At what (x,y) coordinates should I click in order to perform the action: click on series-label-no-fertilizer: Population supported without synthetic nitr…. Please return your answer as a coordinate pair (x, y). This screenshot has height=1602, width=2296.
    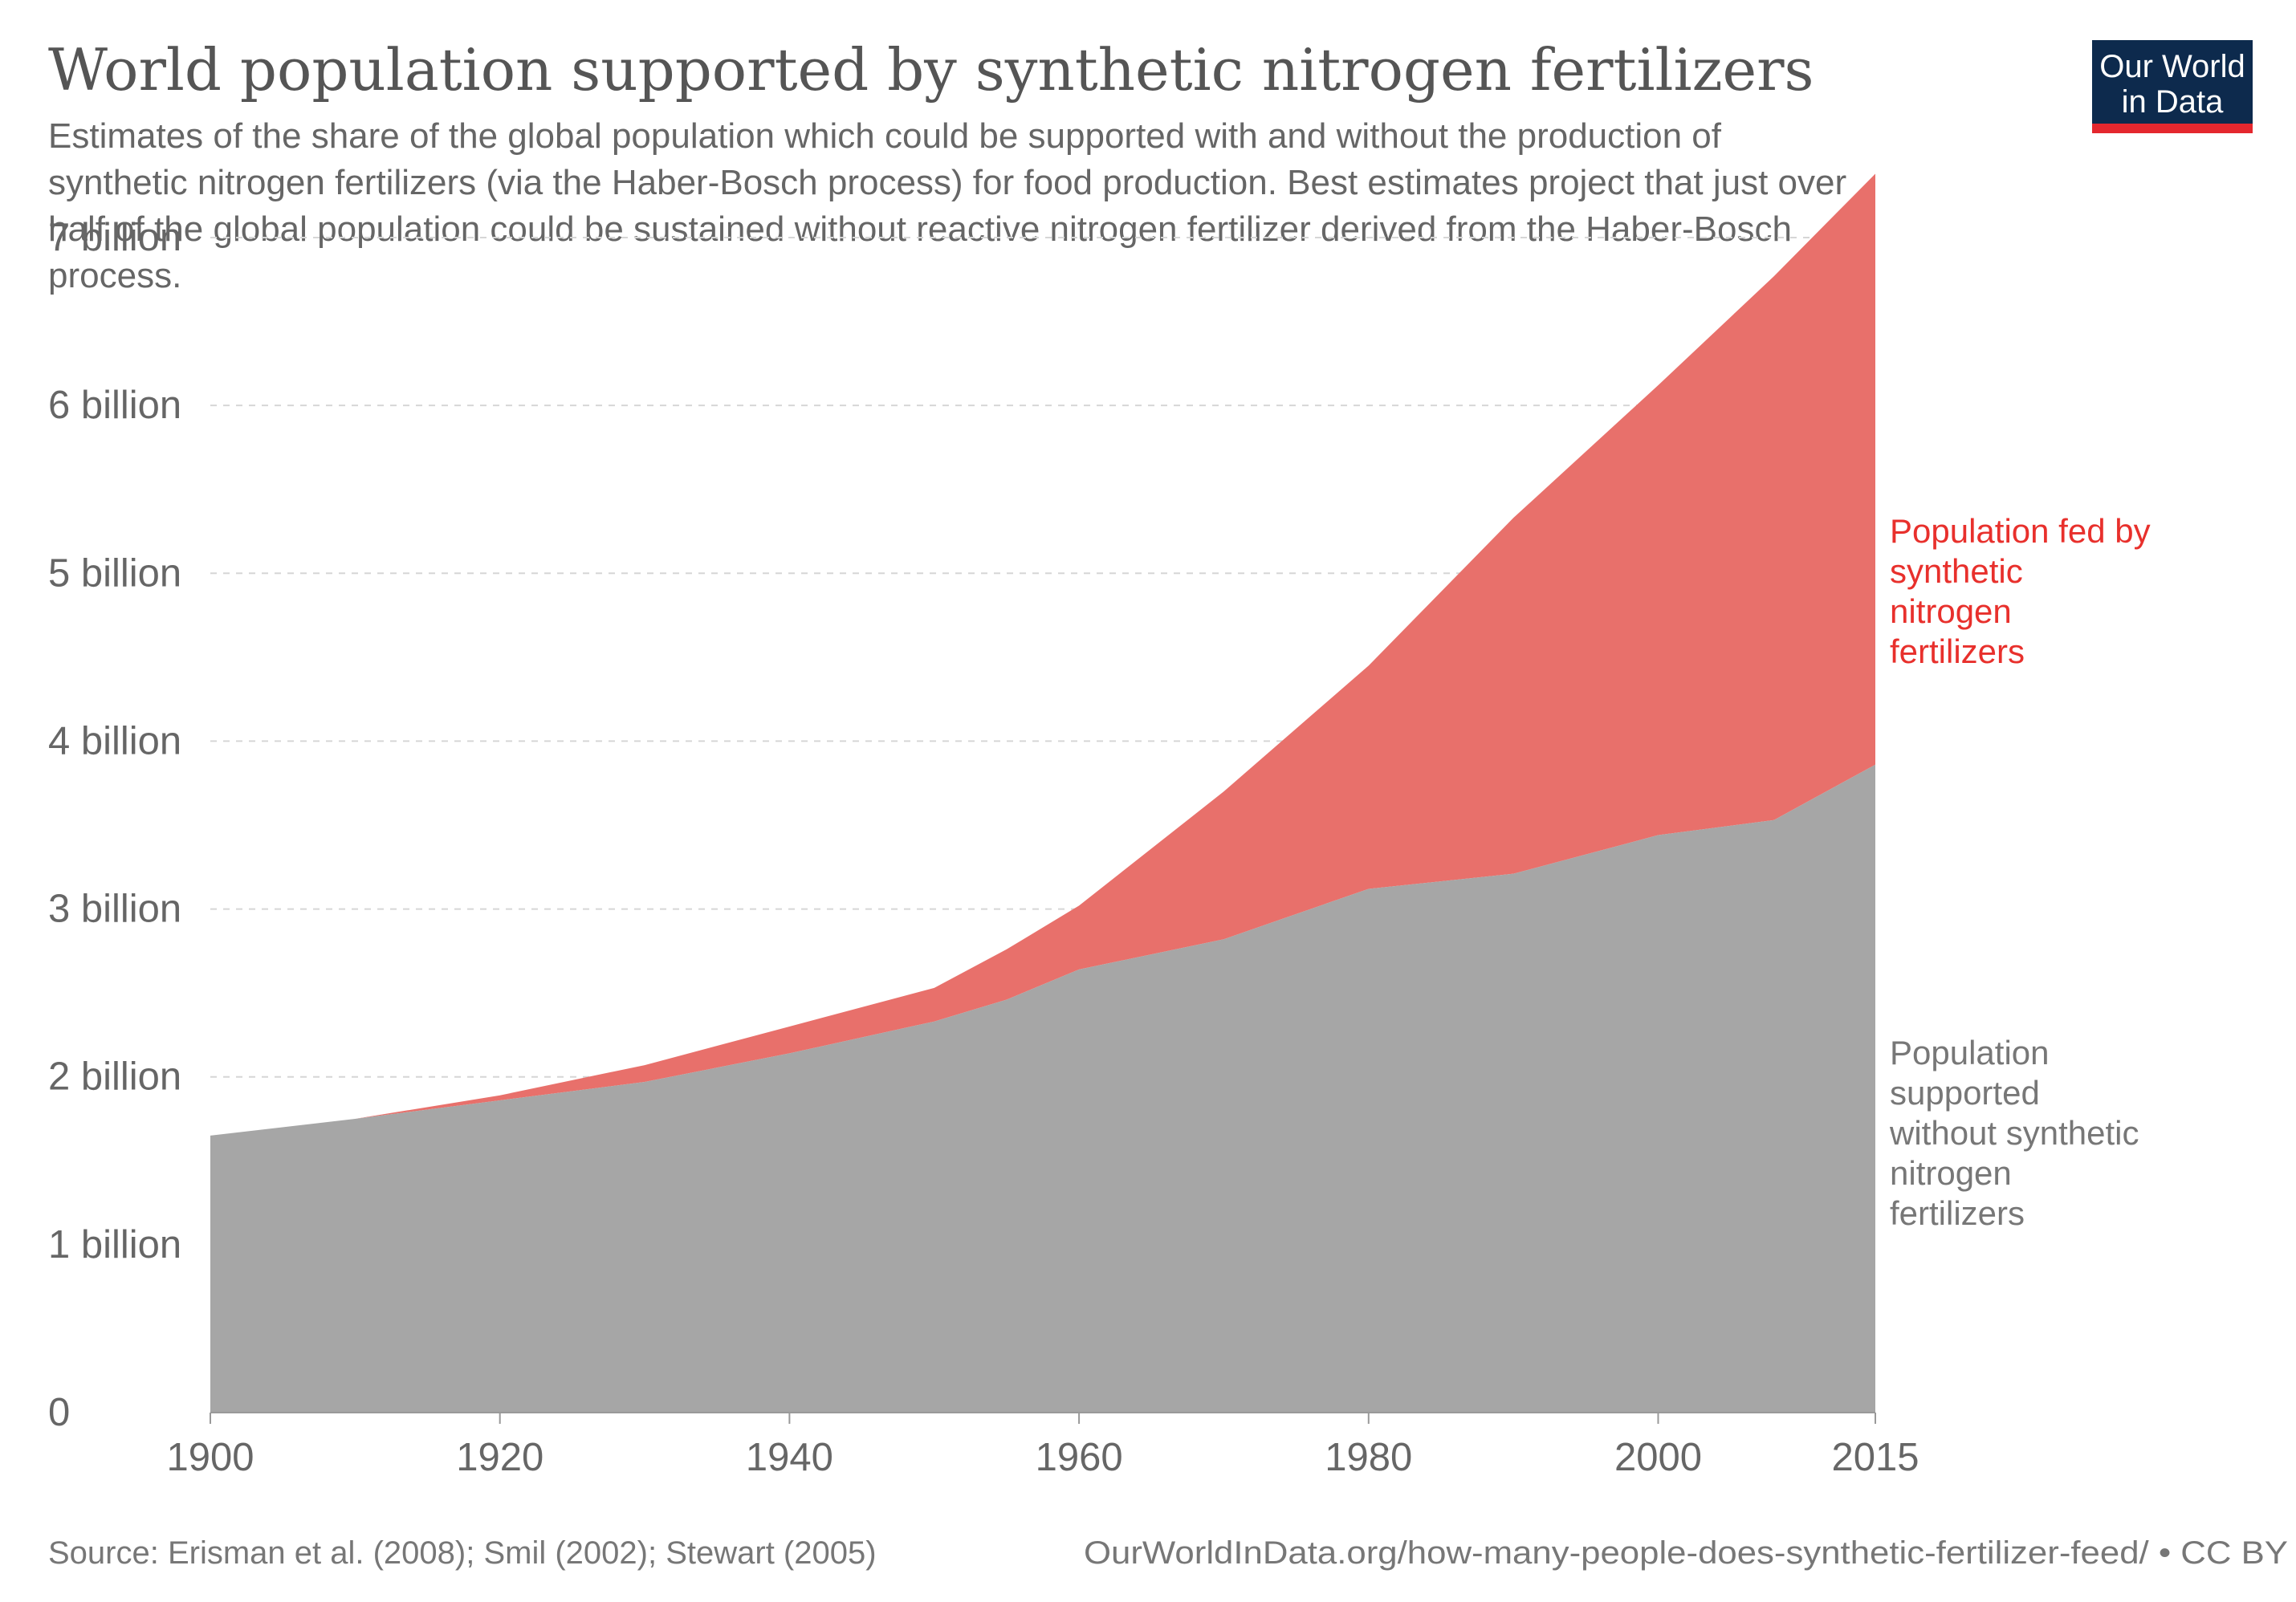
    Looking at the image, I should click on (2014, 1133).